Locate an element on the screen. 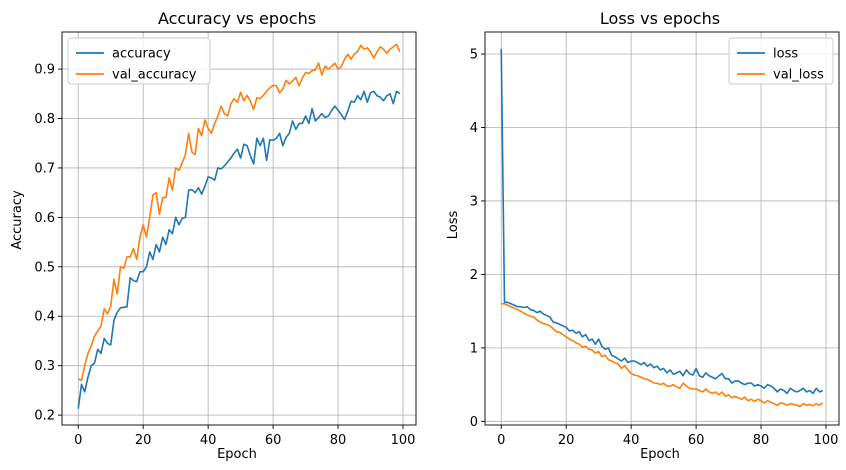  accuracy-y-axis-label: Accuracy is located at coordinates (17, 220).